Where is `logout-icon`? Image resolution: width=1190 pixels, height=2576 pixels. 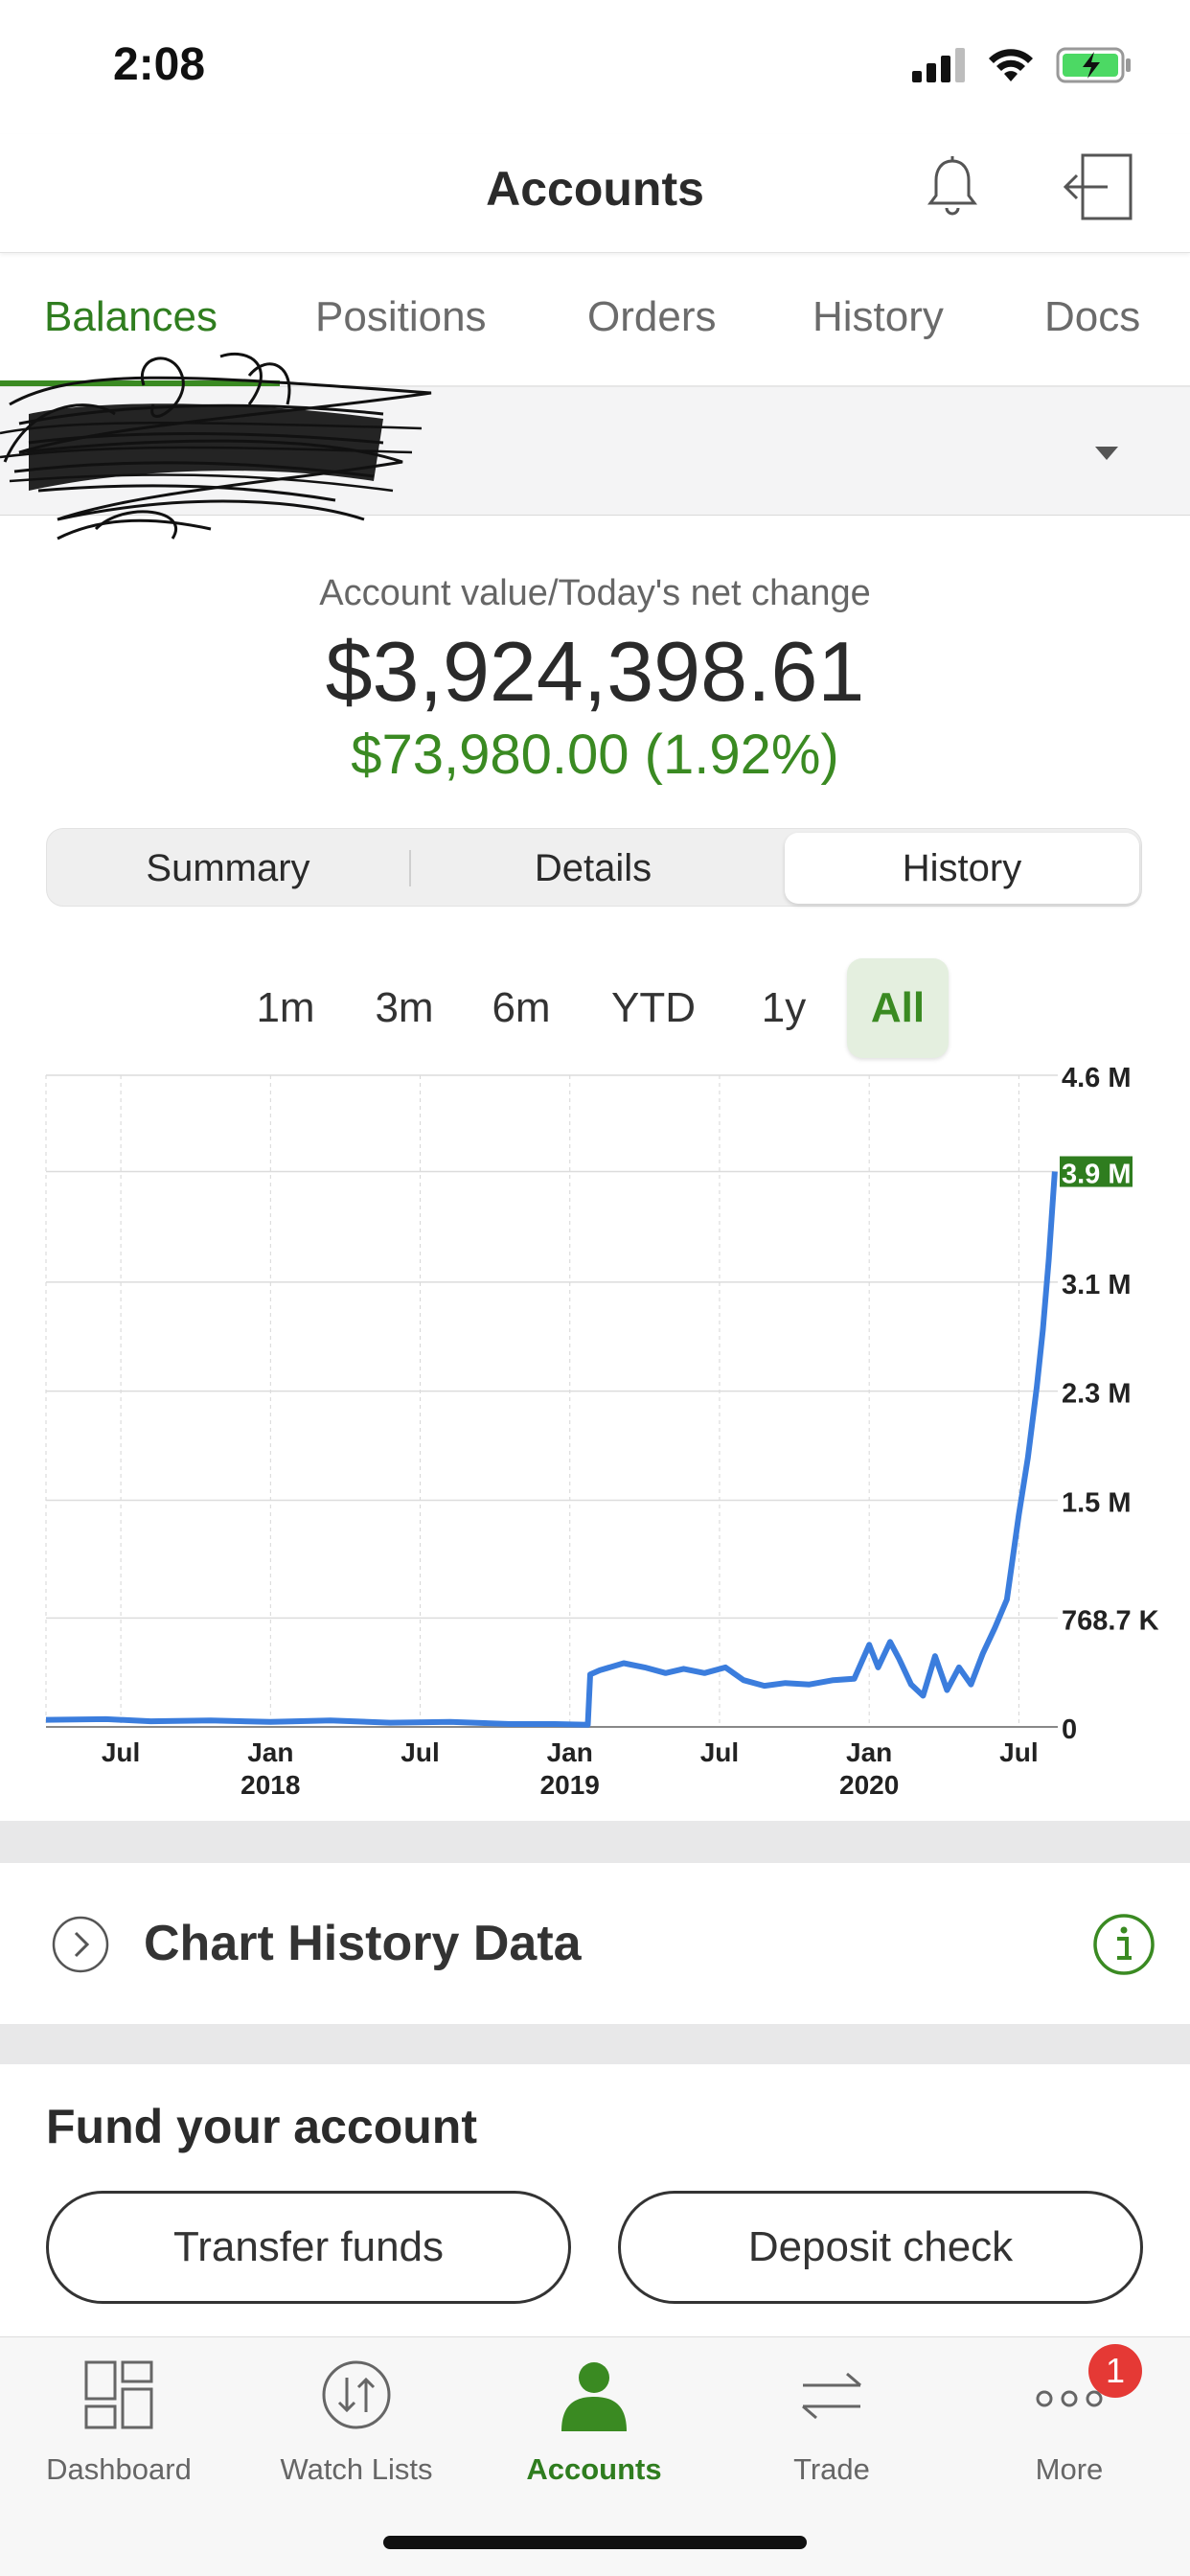
logout-icon is located at coordinates (1098, 186).